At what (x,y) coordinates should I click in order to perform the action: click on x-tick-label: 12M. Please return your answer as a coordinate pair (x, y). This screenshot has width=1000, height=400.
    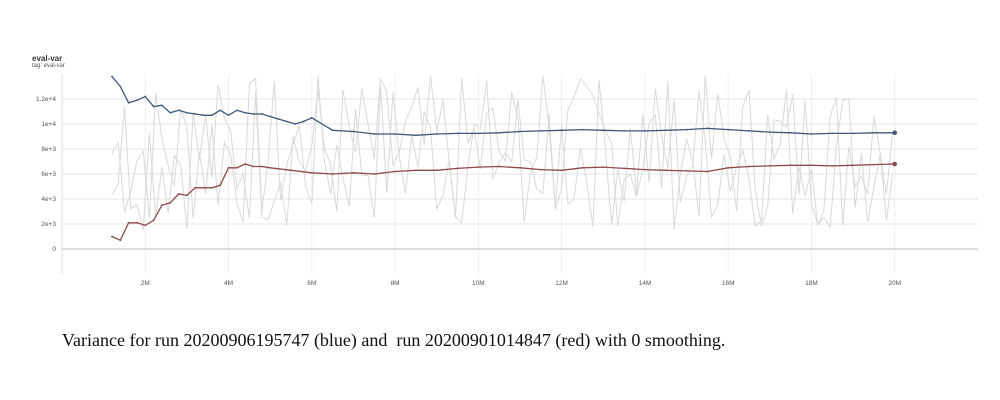
    Looking at the image, I should click on (561, 283).